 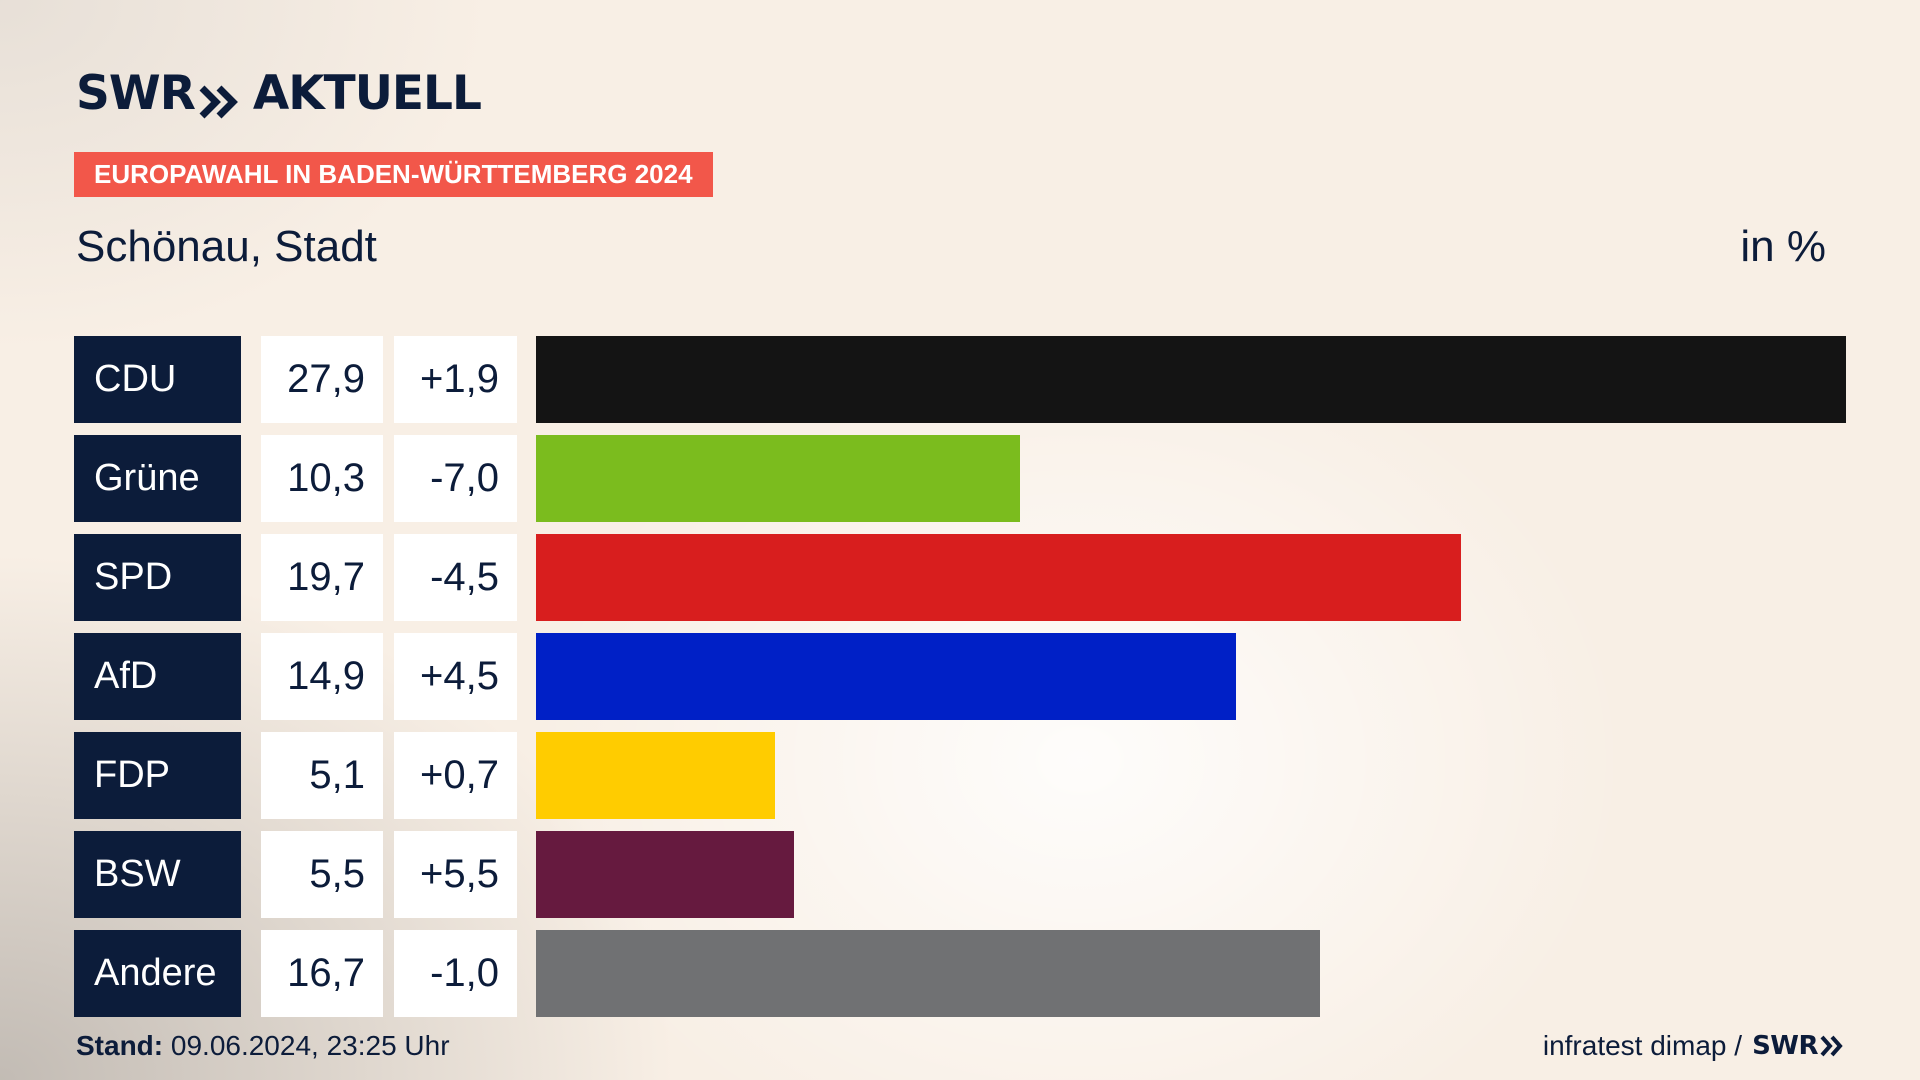 I want to click on source-credit: infratest dimap / SWR, so click(x=1693, y=1046).